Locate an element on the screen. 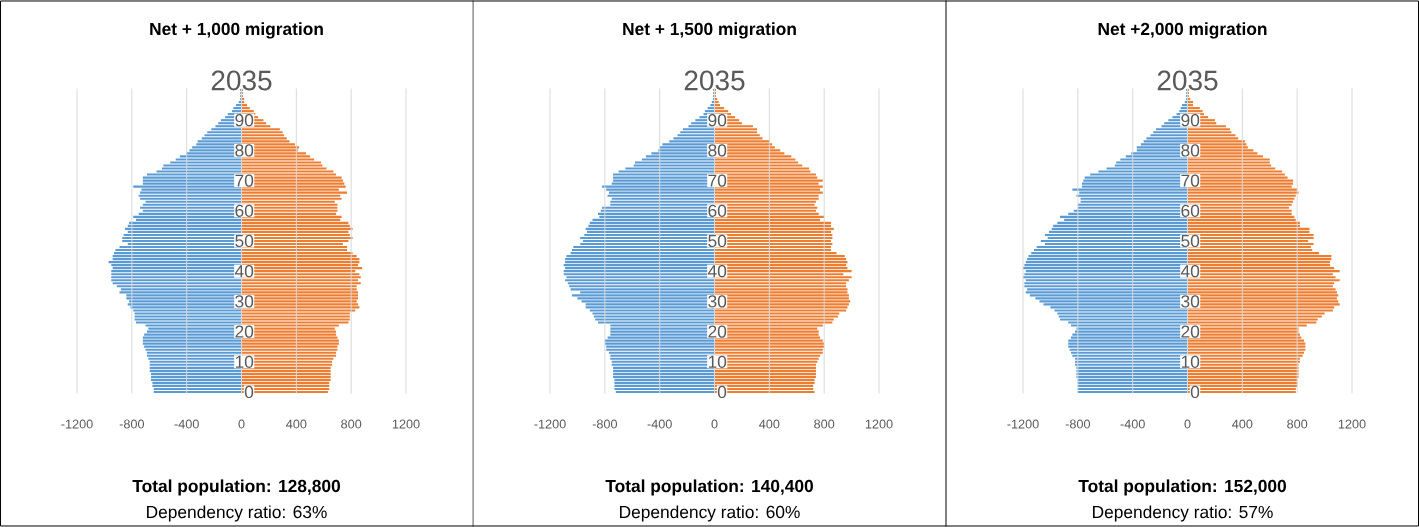  text: Dependency ratio: 63% is located at coordinates (237, 513).